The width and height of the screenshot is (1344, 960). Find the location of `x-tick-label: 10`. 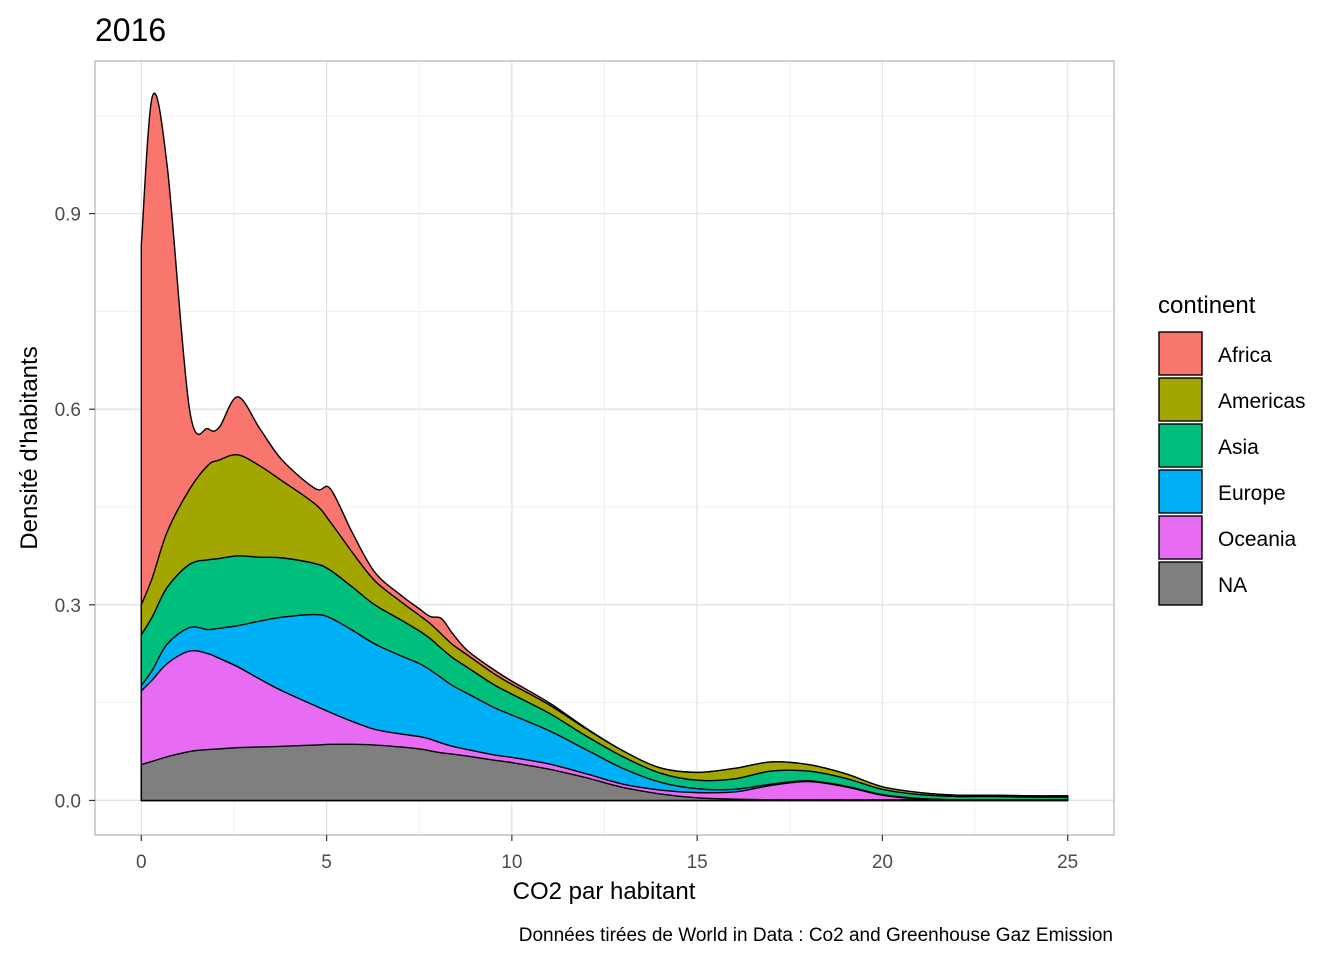

x-tick-label: 10 is located at coordinates (511, 862).